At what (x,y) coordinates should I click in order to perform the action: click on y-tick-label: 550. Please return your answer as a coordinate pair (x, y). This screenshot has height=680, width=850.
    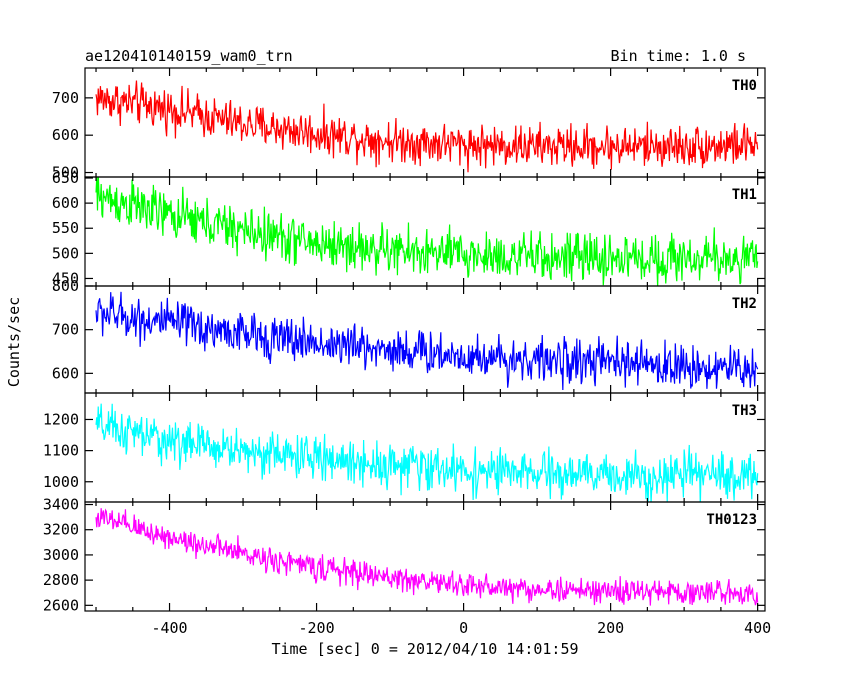
    Looking at the image, I should click on (65, 228).